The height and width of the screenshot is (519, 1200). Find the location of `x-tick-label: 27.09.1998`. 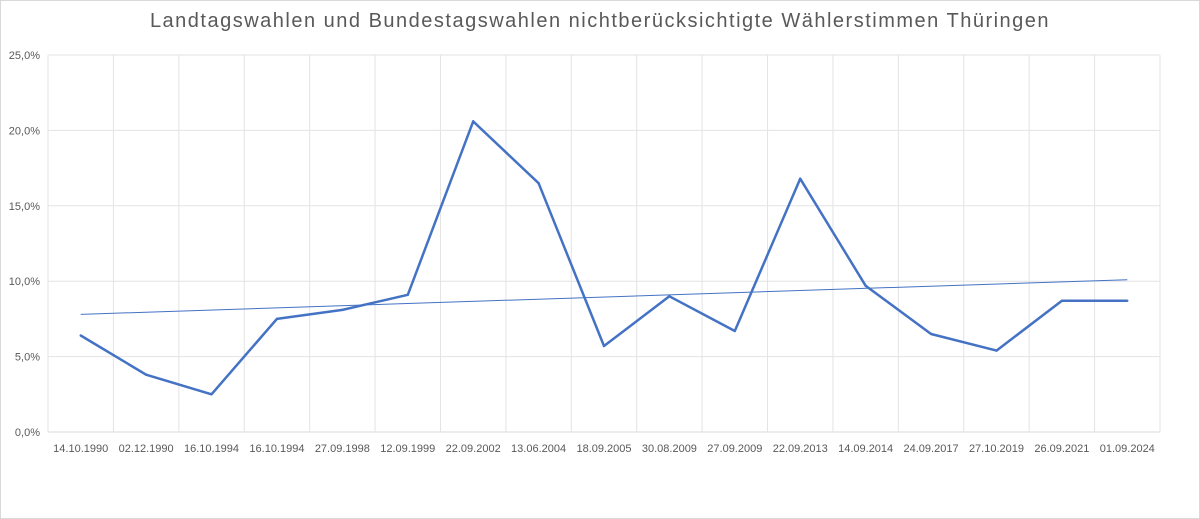

x-tick-label: 27.09.1998 is located at coordinates (342, 449).